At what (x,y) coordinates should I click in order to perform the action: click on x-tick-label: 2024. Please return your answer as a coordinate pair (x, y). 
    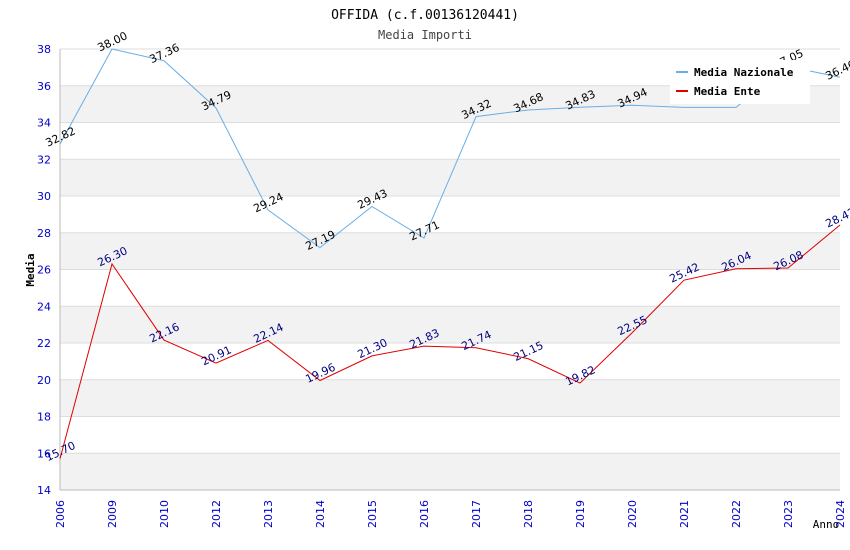
    Looking at the image, I should click on (840, 514).